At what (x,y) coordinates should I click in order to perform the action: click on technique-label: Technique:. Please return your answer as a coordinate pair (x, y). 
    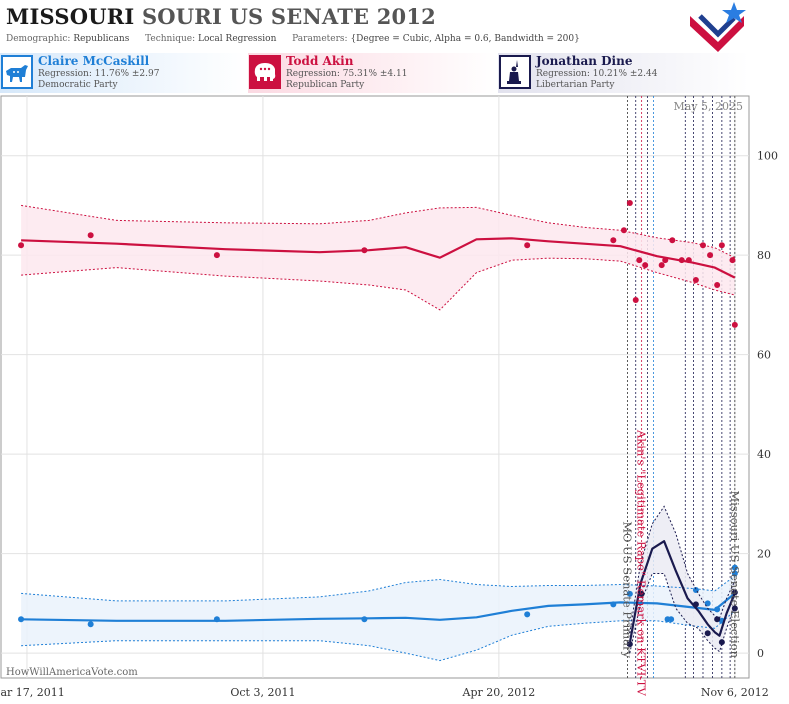
    Looking at the image, I should click on (170, 39).